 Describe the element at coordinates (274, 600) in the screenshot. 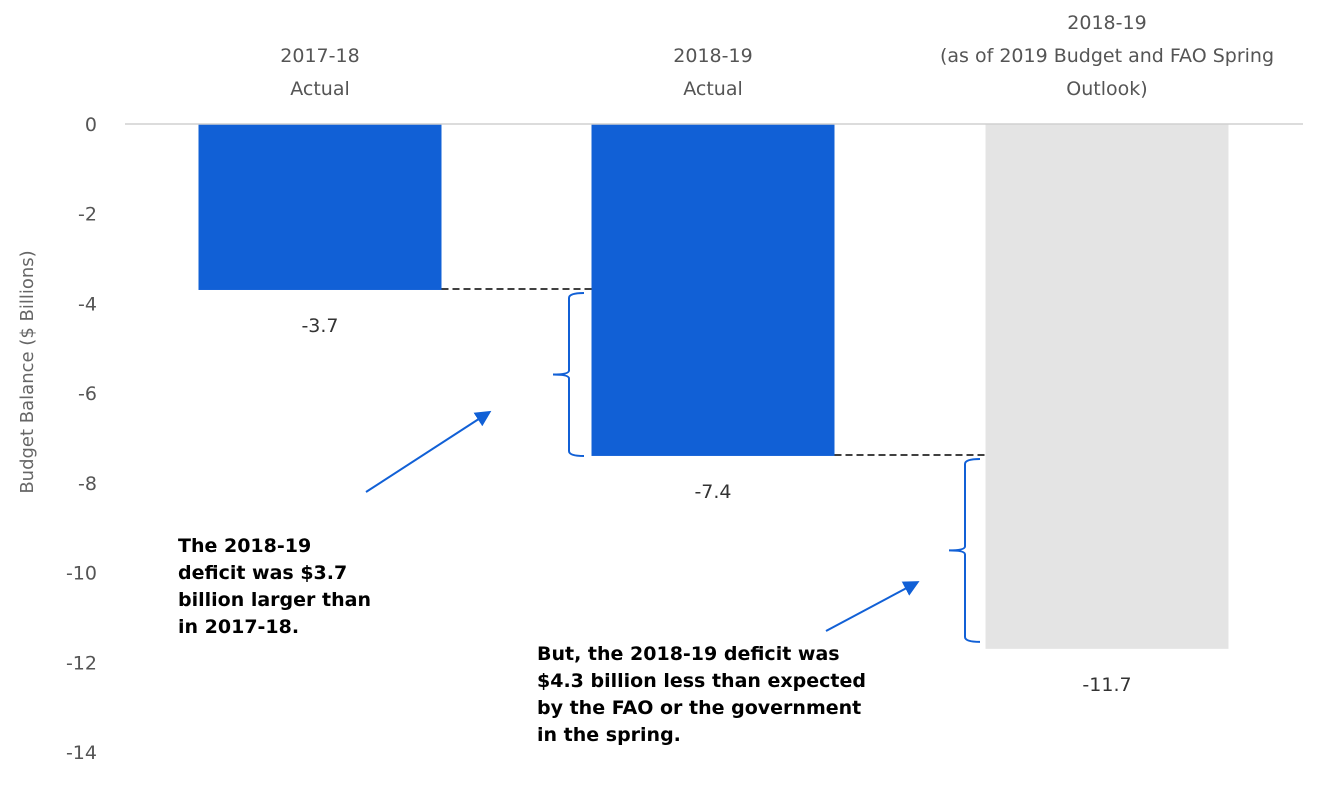

I see `annotation-line: billion larger than` at that location.